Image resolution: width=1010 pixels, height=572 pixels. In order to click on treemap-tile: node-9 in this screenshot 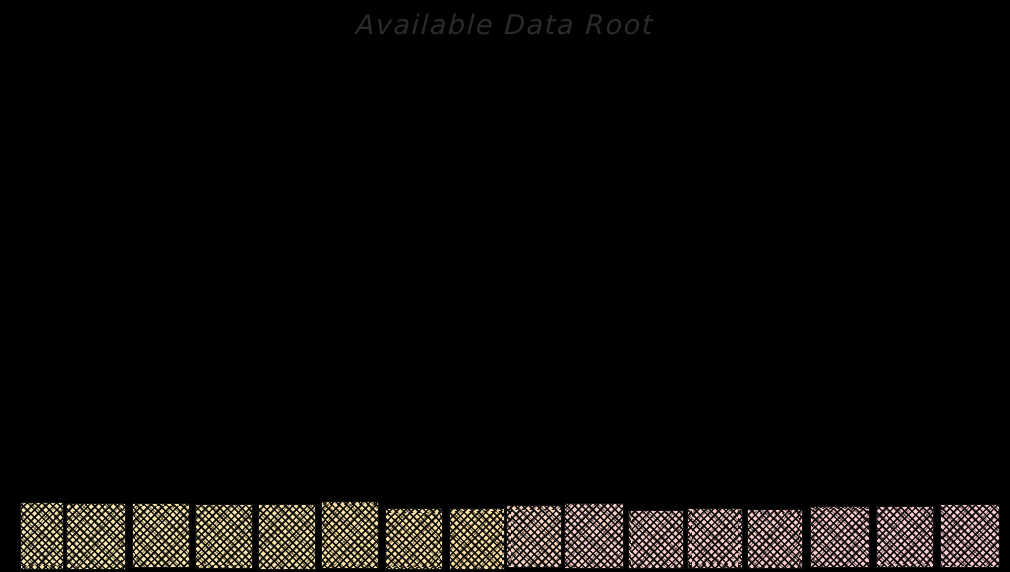, I will do `click(534, 536)`.